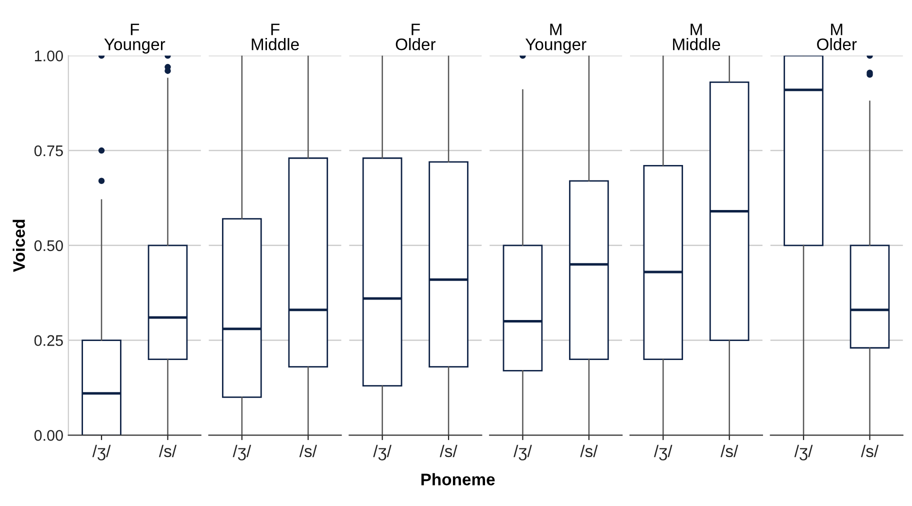  I want to click on chart-title: M Younger, so click(555, 39).